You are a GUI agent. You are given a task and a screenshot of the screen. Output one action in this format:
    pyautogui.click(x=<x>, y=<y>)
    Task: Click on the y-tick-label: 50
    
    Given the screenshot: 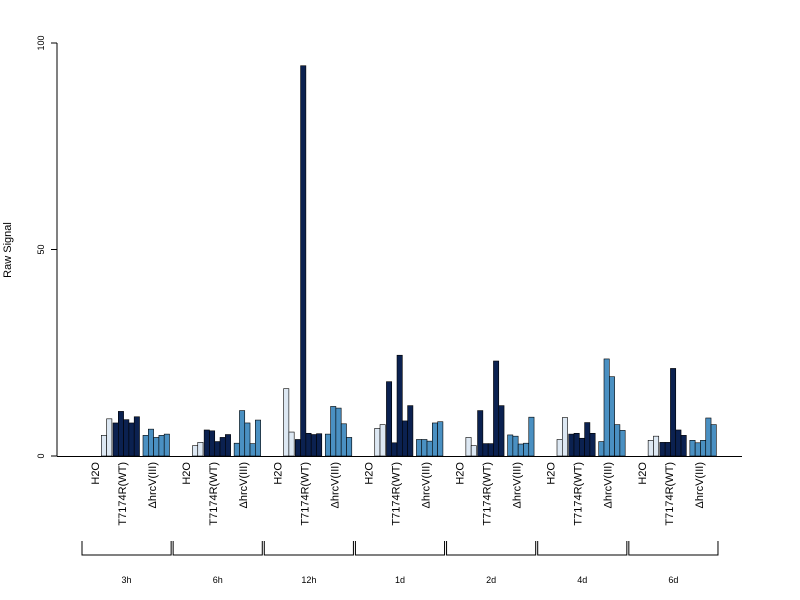 What is the action you would take?
    pyautogui.click(x=41, y=249)
    